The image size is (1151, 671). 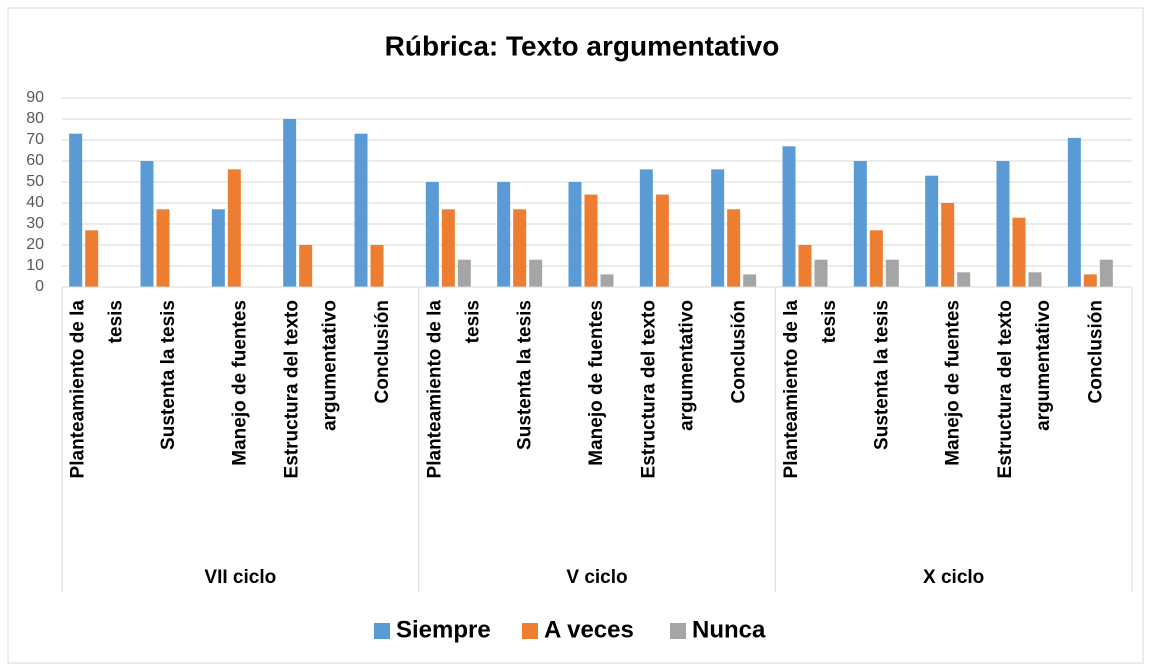 What do you see at coordinates (39, 286) in the screenshot?
I see `y-tick-label: 0` at bounding box center [39, 286].